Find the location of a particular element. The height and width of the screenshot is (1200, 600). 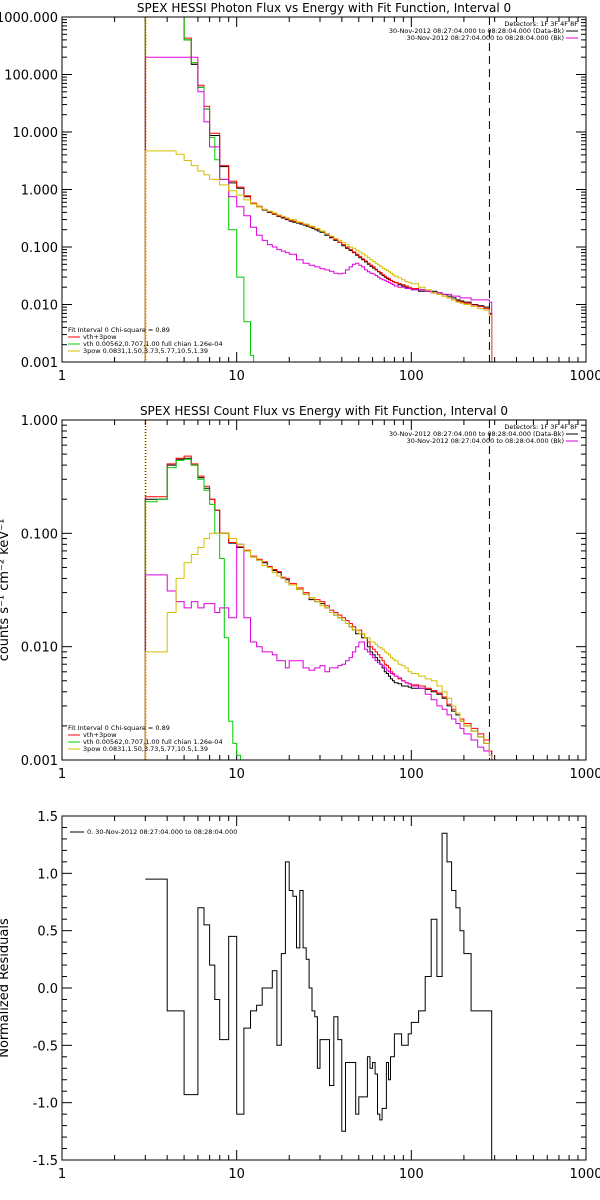

chart-3-y-tick-label: -1.5 is located at coordinates (45, 1161).